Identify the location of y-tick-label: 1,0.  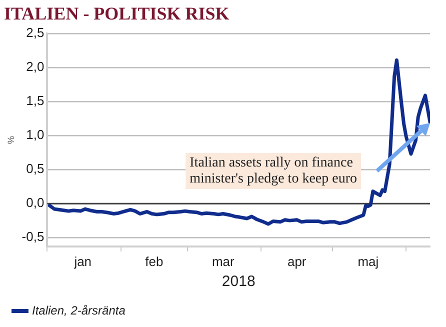
(35, 134).